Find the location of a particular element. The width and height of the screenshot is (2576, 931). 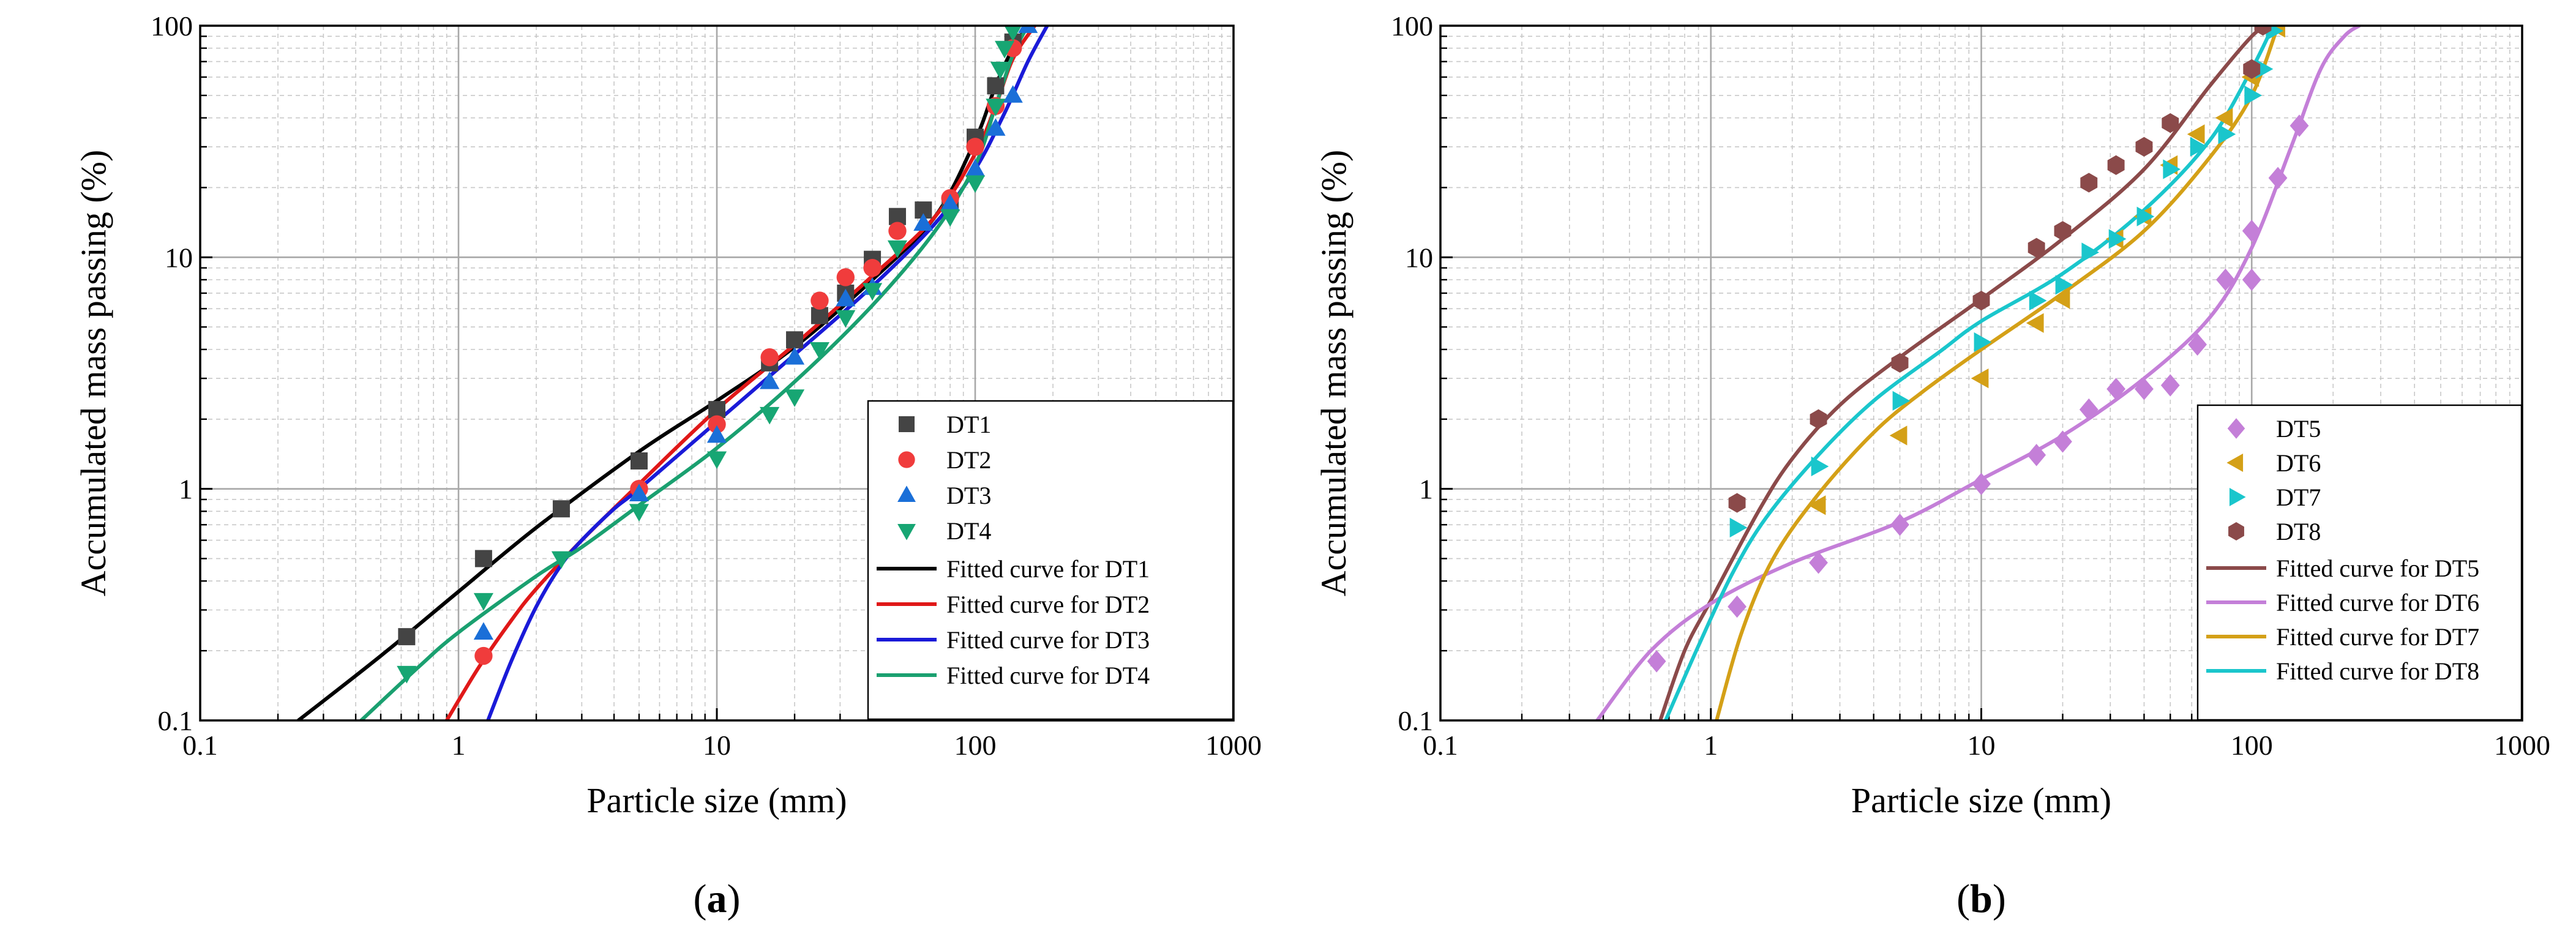

x-tick-label: 1000 is located at coordinates (1233, 746).